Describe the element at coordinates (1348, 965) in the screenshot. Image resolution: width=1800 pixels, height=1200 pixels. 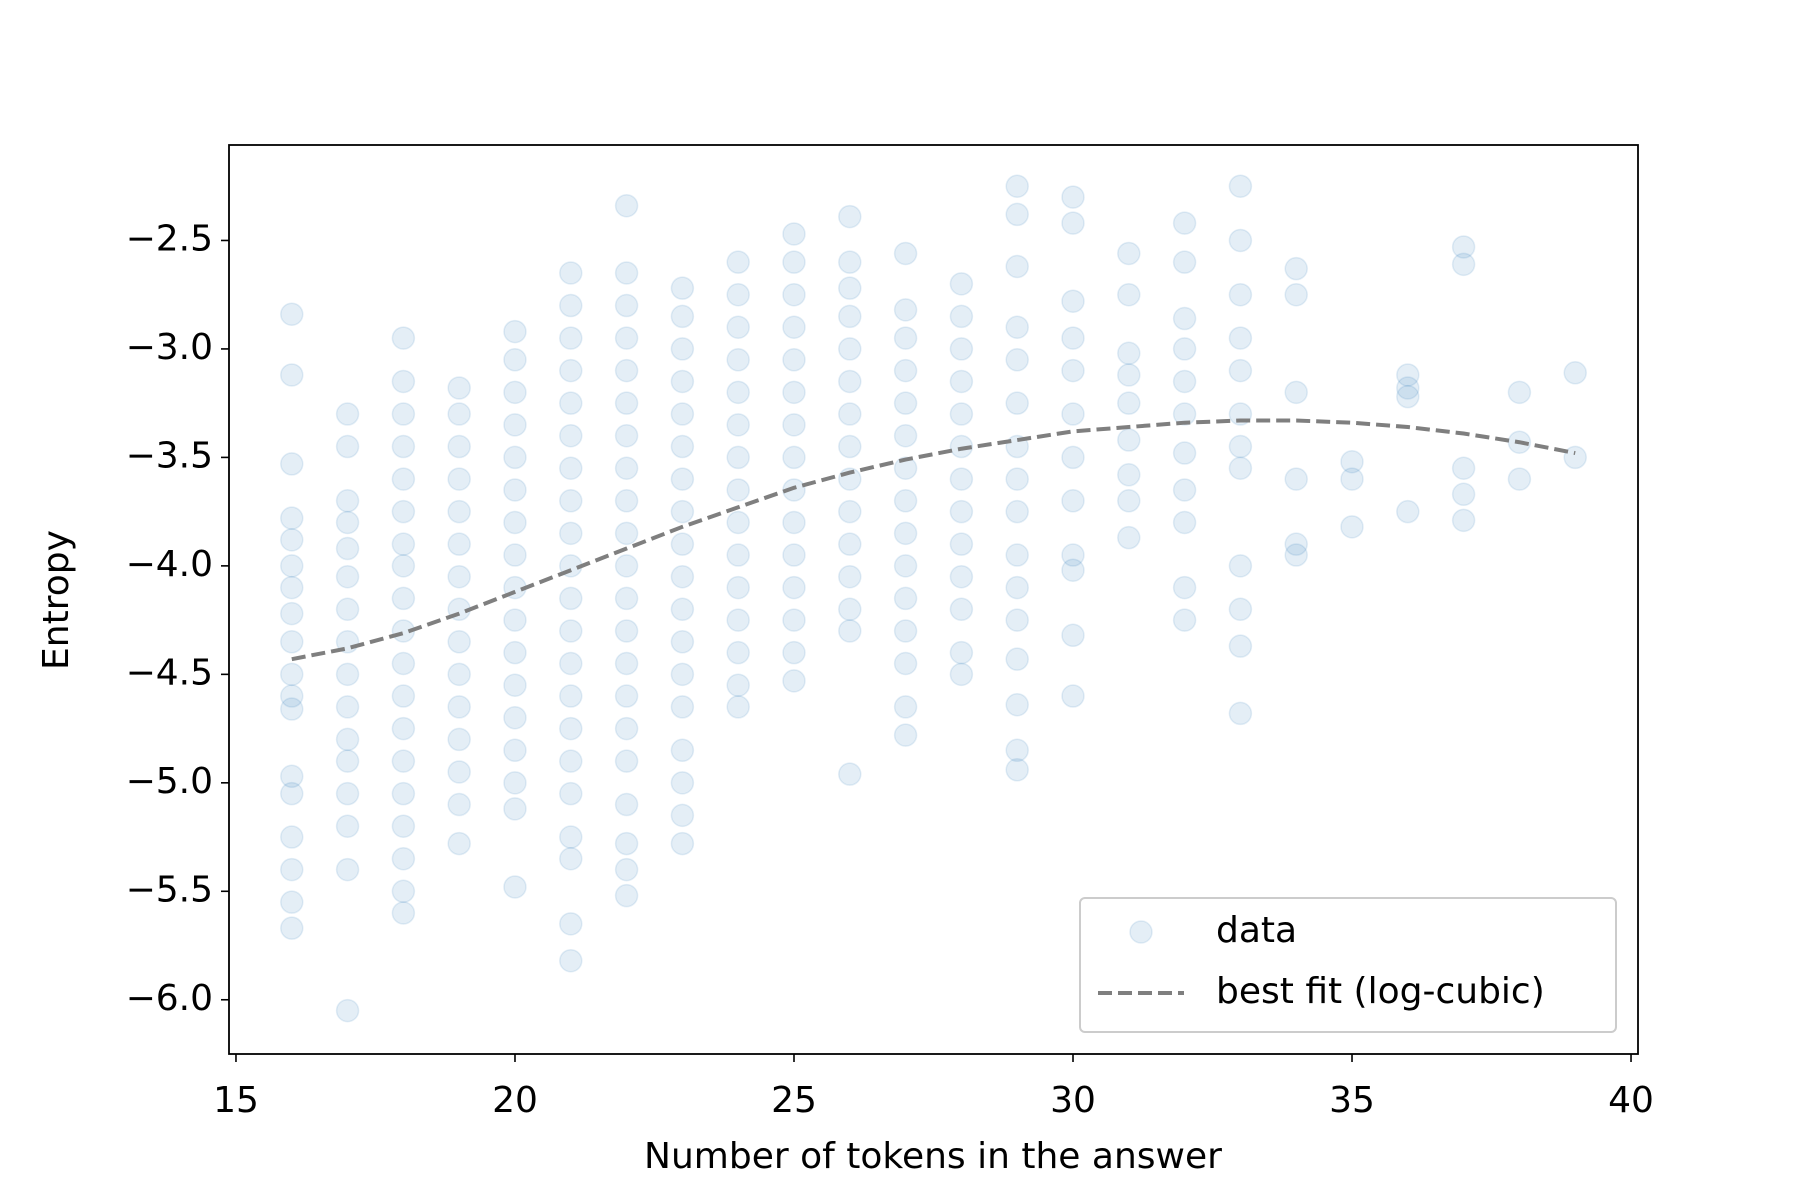
I see `legend-box` at that location.